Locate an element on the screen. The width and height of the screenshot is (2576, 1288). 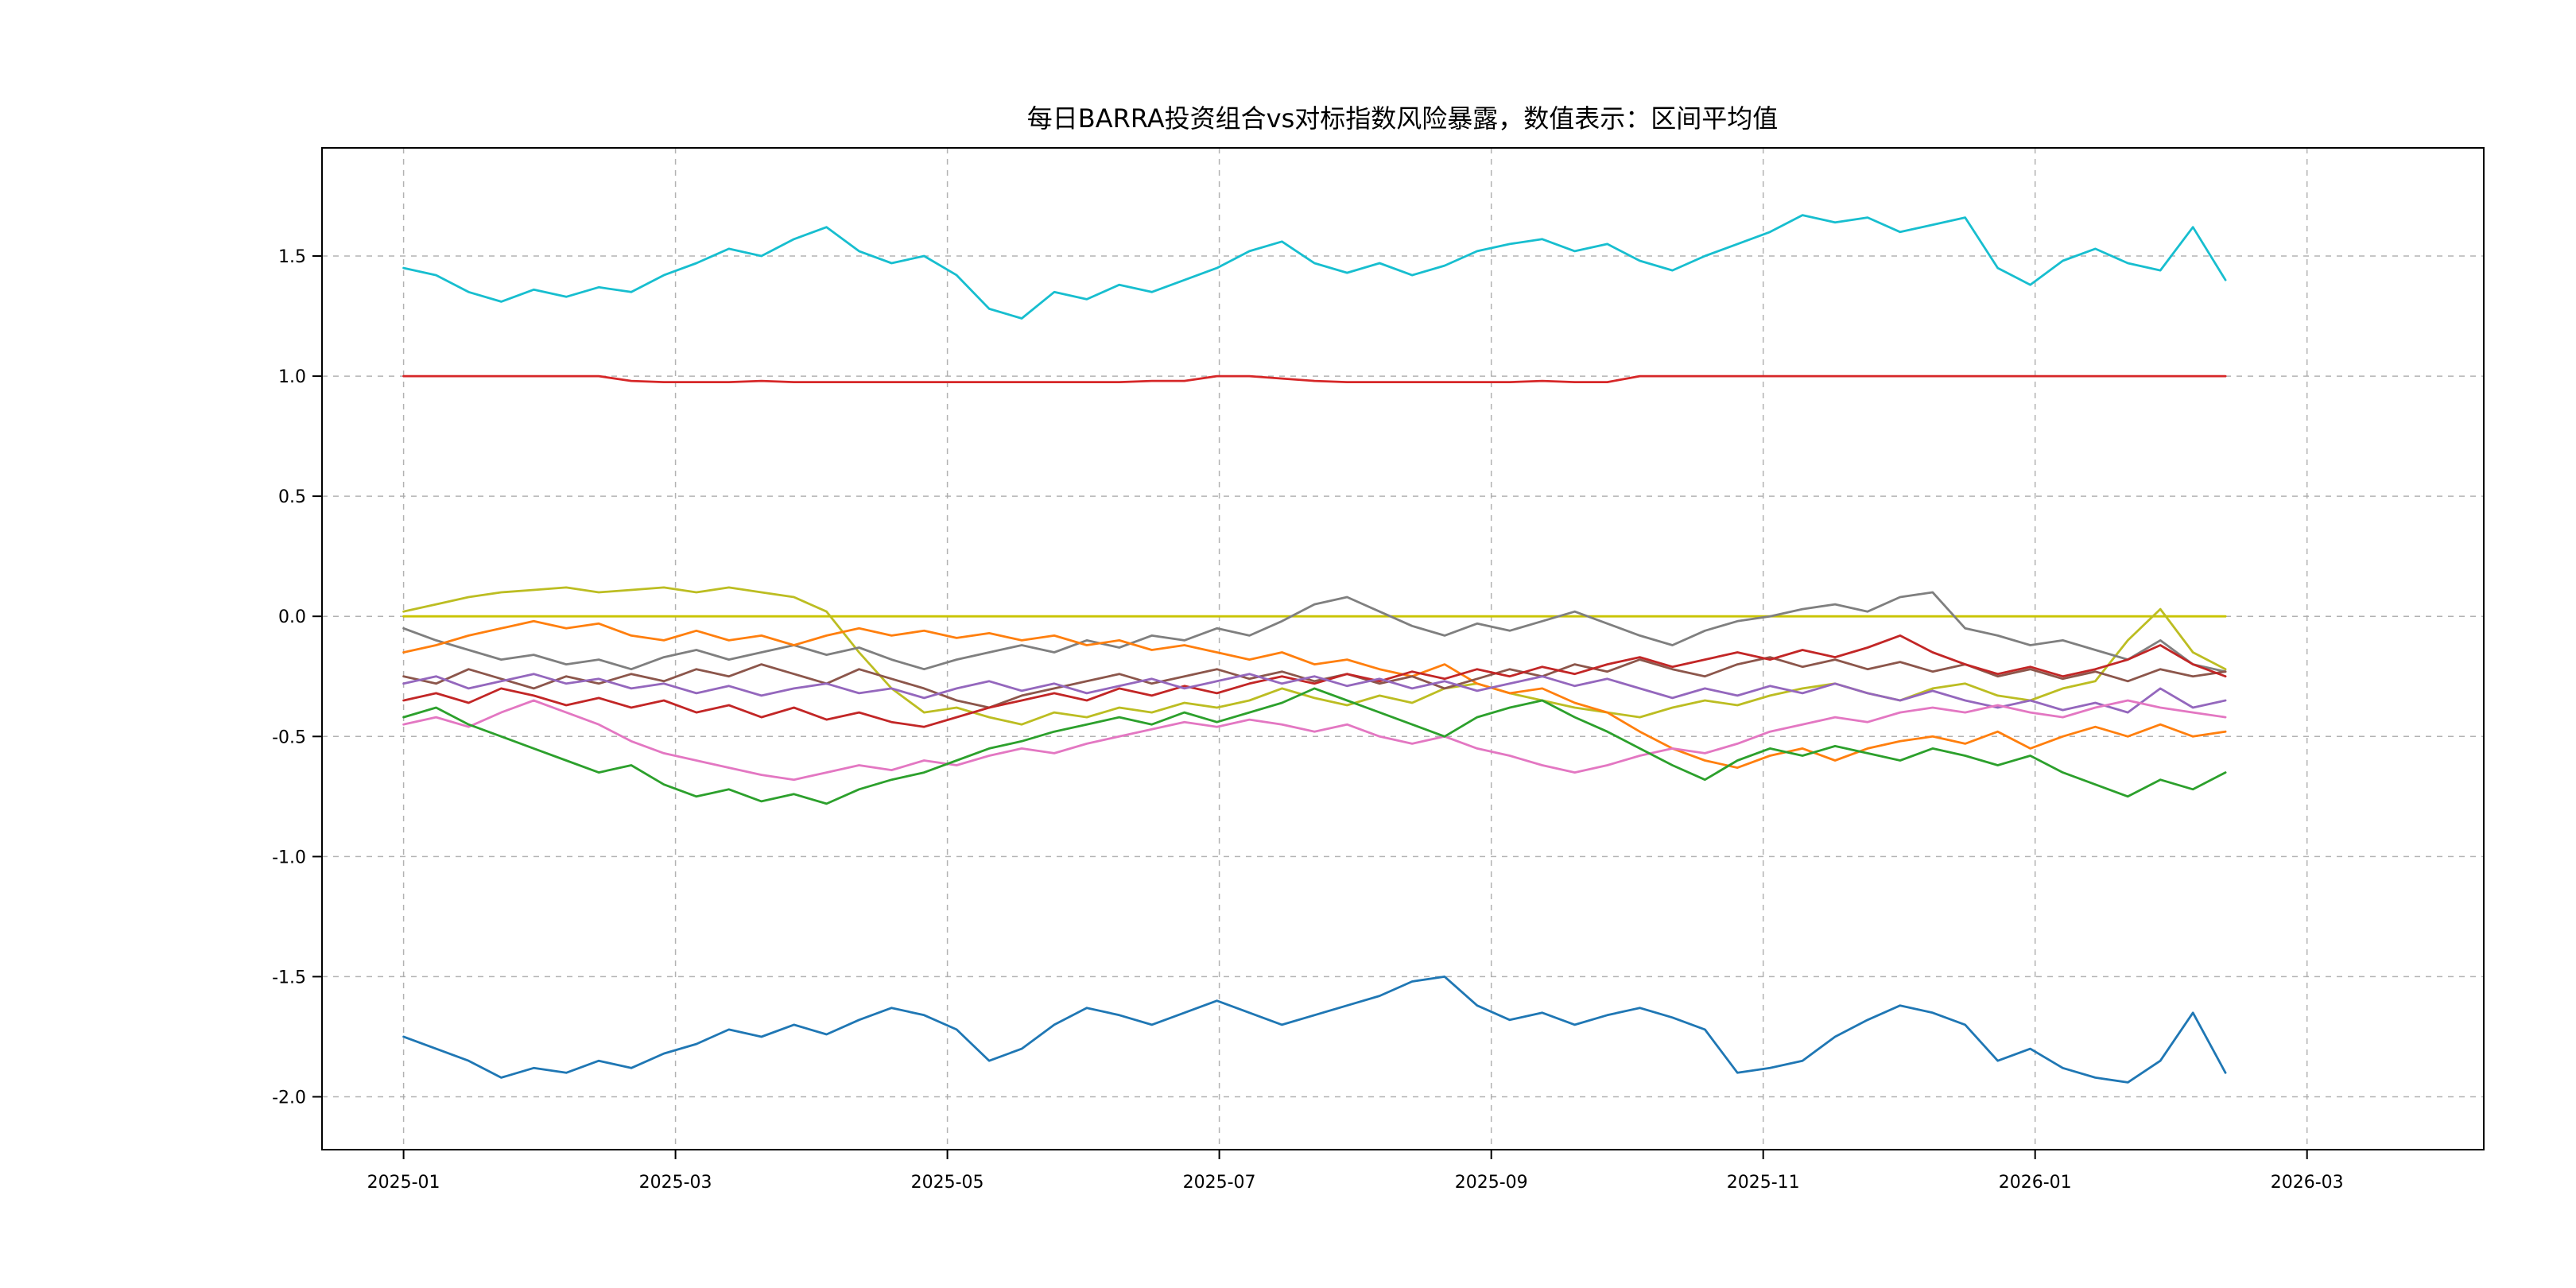
x-tick-label: 2025-01 is located at coordinates (404, 1183).